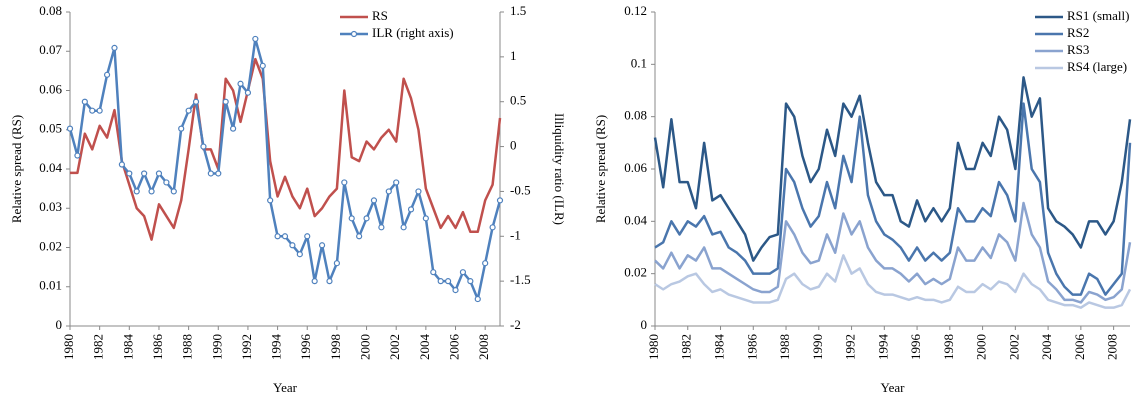 Image resolution: width=1134 pixels, height=406 pixels. What do you see at coordinates (635, 10) in the screenshot?
I see `y-tick-label: 0.12` at bounding box center [635, 10].